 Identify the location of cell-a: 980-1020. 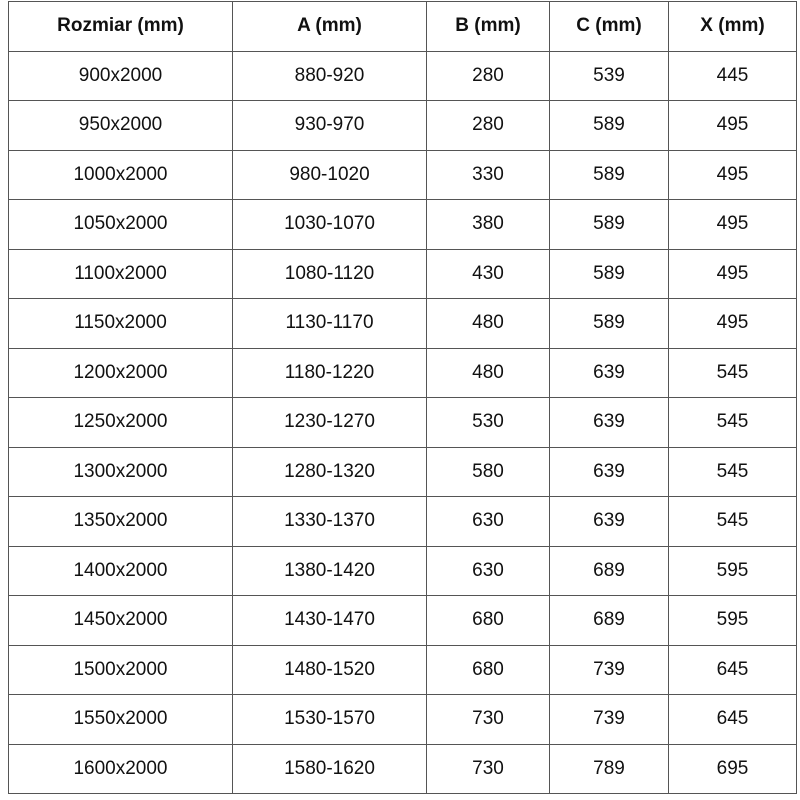
(329, 174).